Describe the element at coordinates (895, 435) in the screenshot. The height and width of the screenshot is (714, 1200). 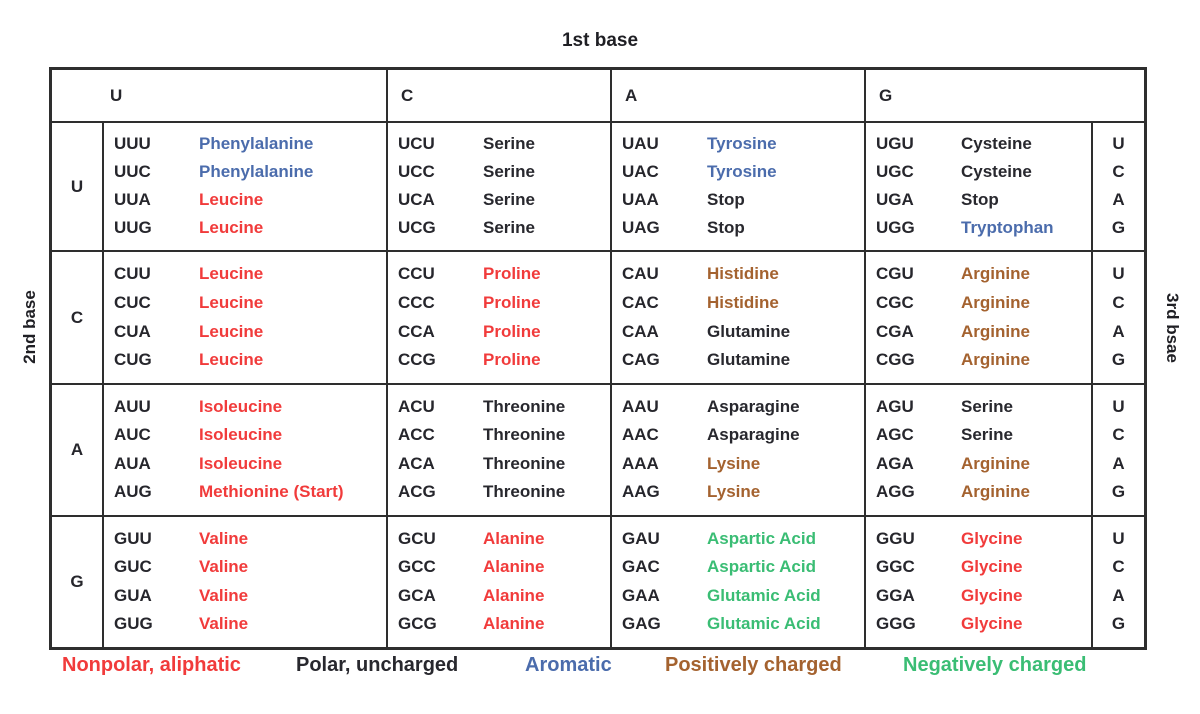
I see `codon: AGC` at that location.